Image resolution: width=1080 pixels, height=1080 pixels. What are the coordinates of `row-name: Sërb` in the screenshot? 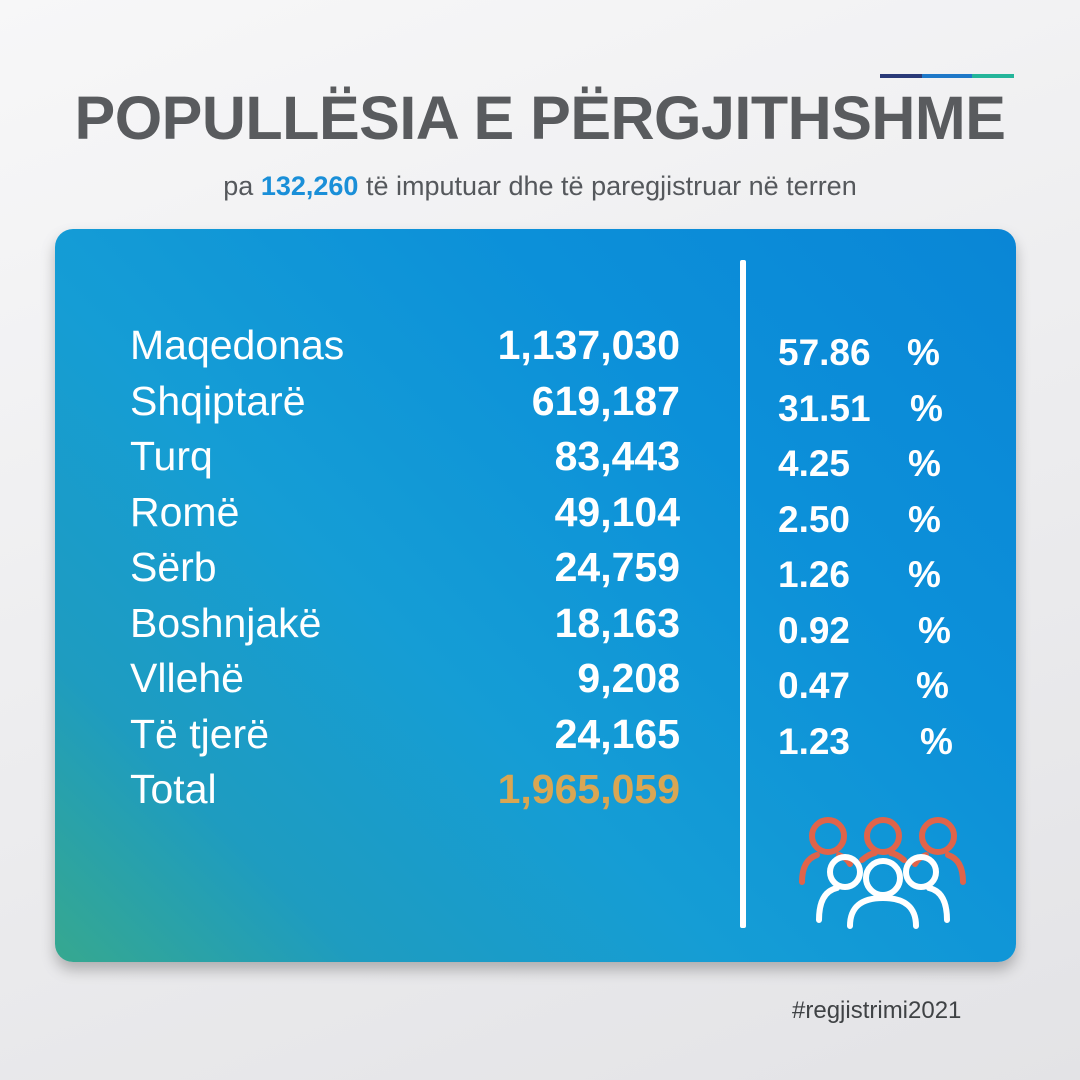 It's located at (173, 567).